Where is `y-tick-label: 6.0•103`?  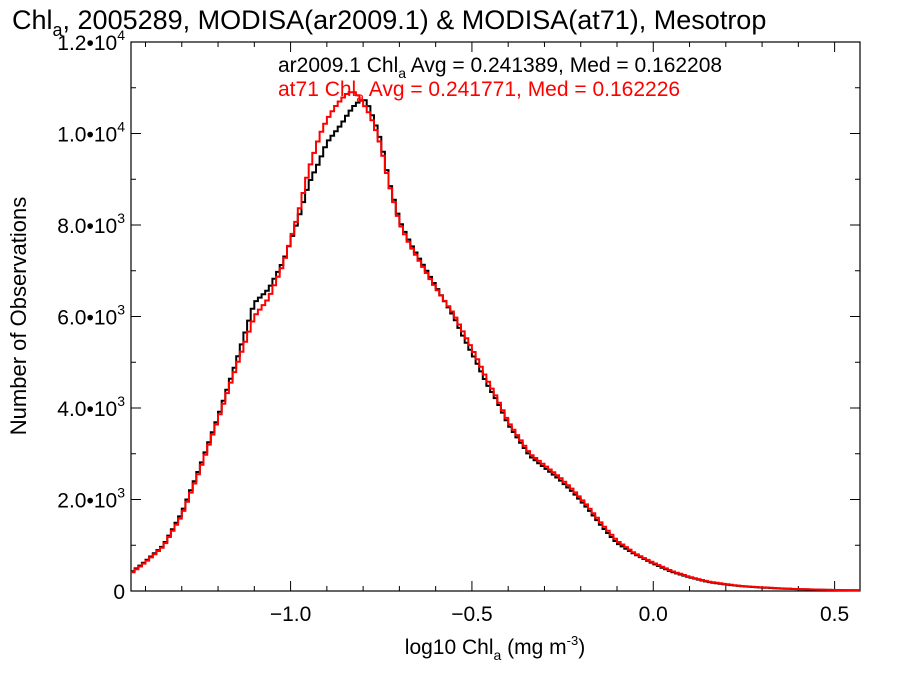 y-tick-label: 6.0•103 is located at coordinates (91, 316).